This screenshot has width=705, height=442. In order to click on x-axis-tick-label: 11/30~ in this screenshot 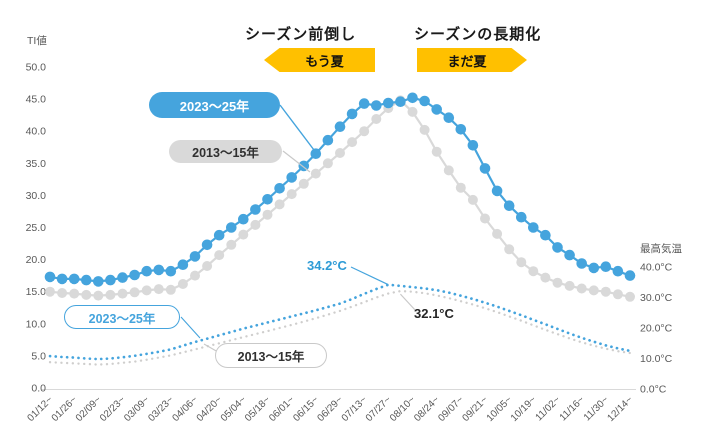, I will do `click(596, 408)`.